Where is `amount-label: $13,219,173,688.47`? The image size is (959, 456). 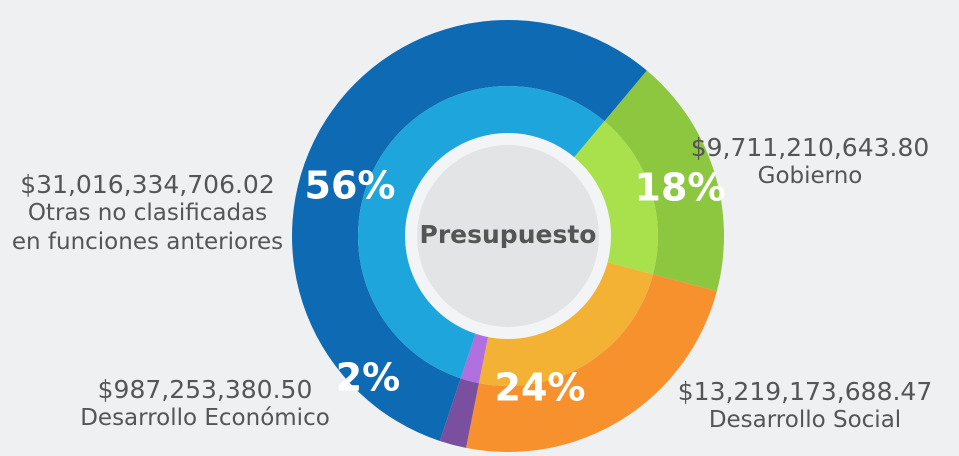
amount-label: $13,219,173,688.47 is located at coordinates (805, 391).